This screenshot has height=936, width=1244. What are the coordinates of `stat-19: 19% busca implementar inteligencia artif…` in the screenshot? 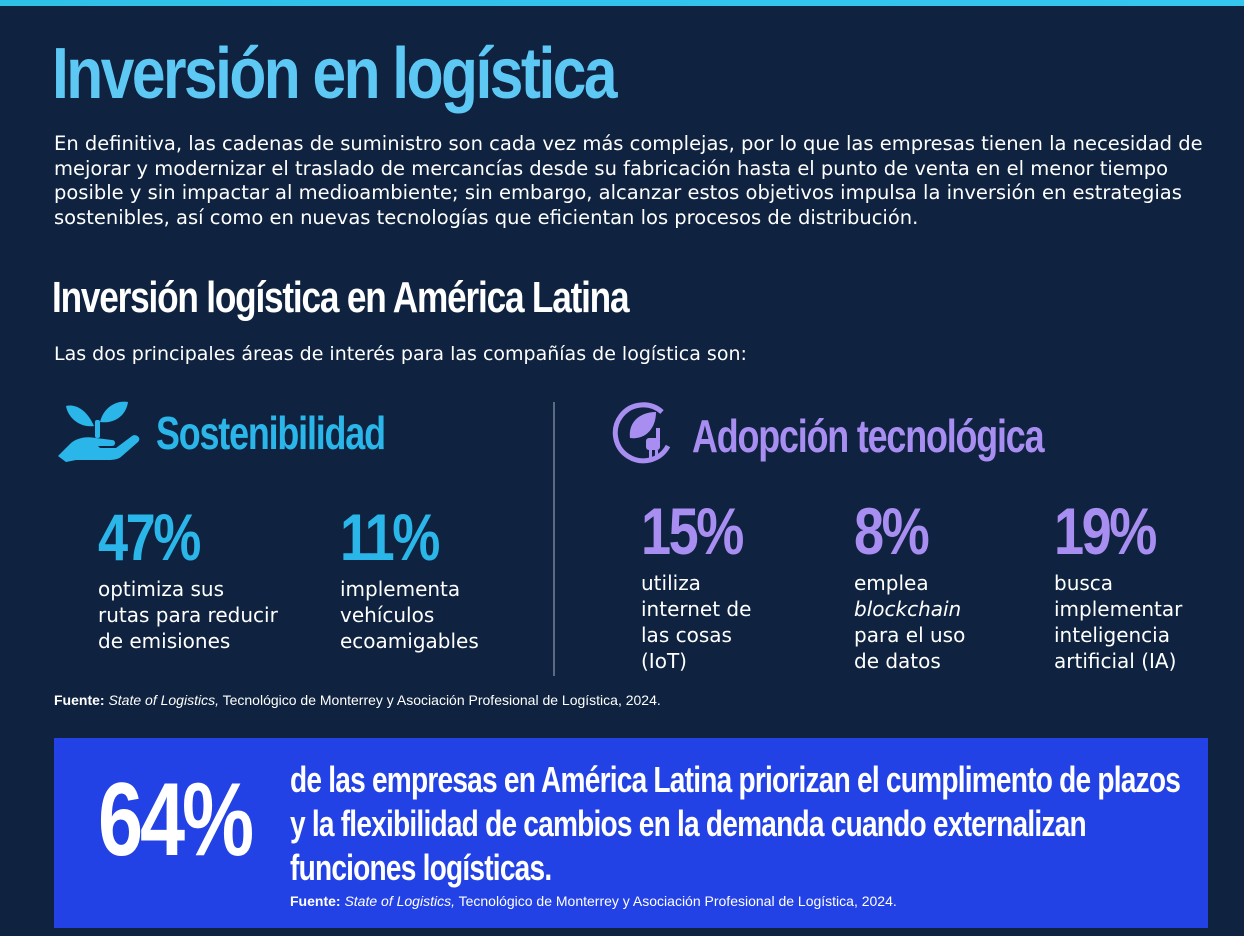 It's located at (1118, 586).